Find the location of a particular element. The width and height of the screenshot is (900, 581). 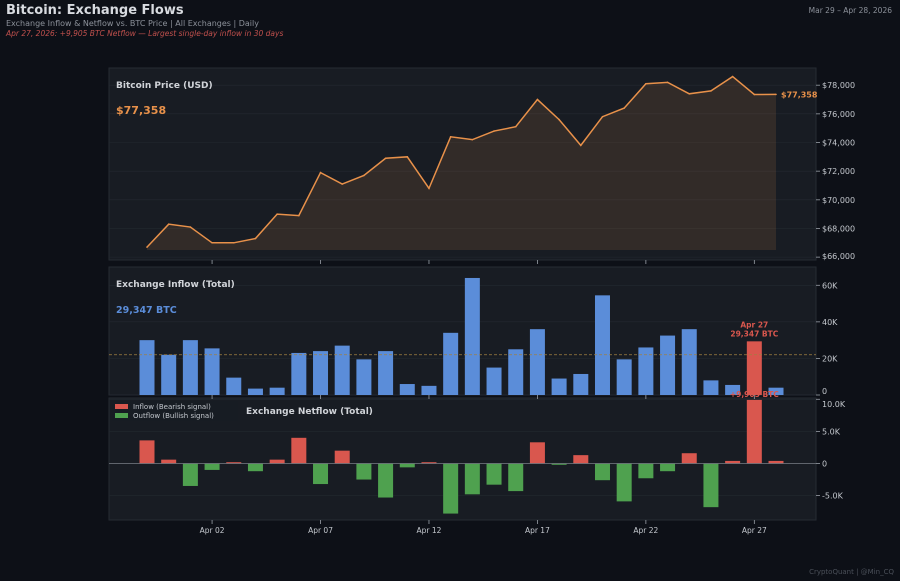

legend-box is located at coordinates (175, 411).